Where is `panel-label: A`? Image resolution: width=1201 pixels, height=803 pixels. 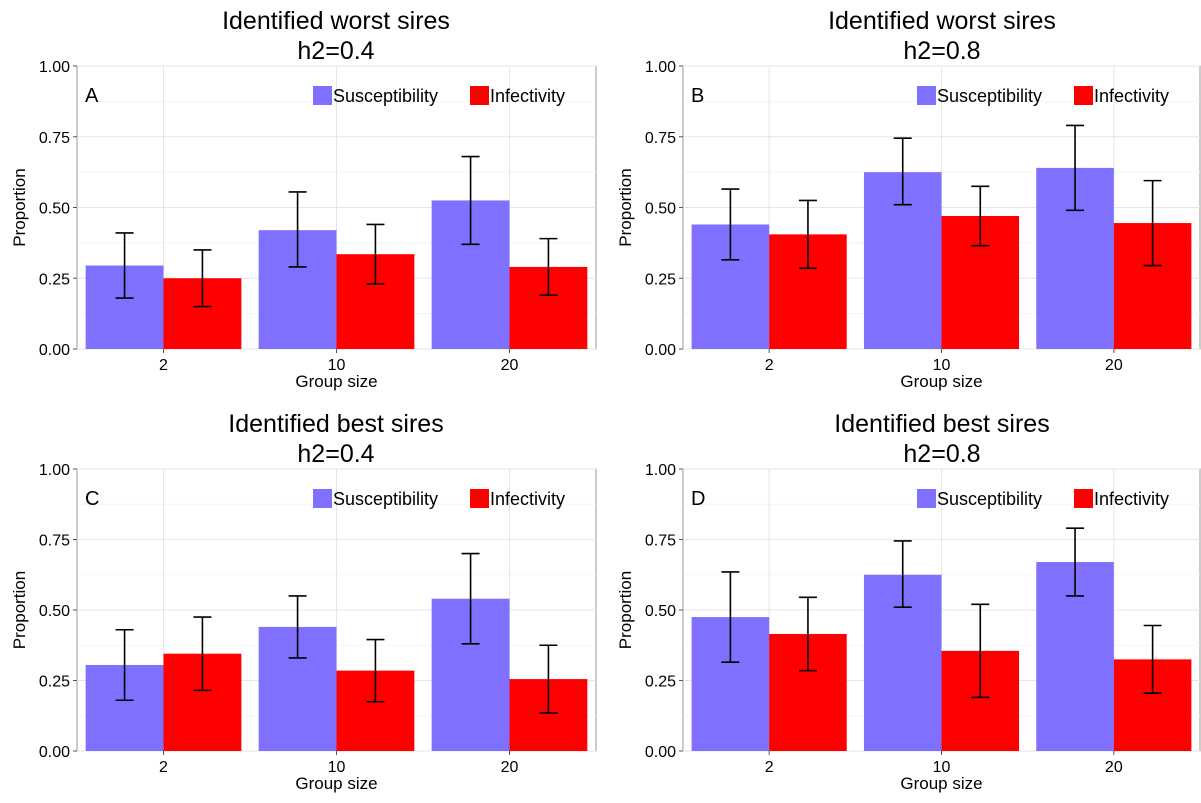 panel-label: A is located at coordinates (92, 96).